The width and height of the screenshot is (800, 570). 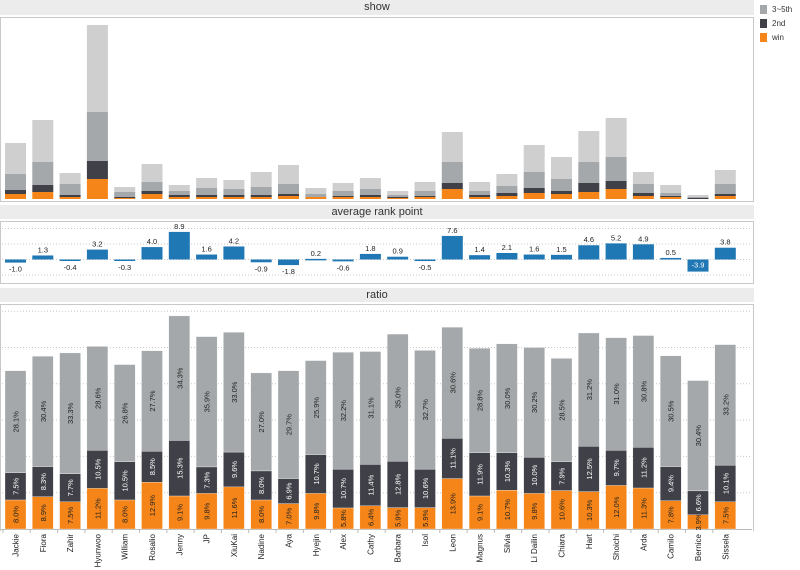 What do you see at coordinates (643, 467) in the screenshot?
I see `ratio-data-label: 11.2%` at bounding box center [643, 467].